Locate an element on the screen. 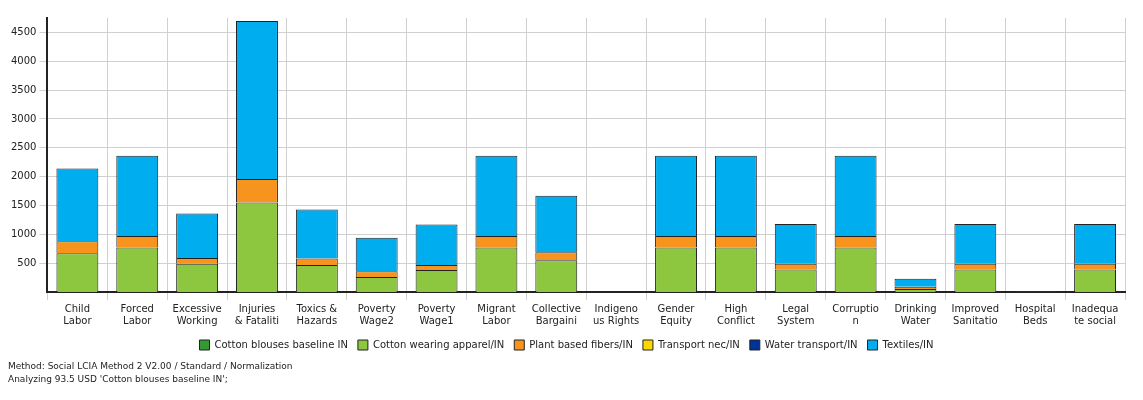 The width and height of the screenshot is (1143, 400). y-tick-label: 4000 is located at coordinates (24, 60).